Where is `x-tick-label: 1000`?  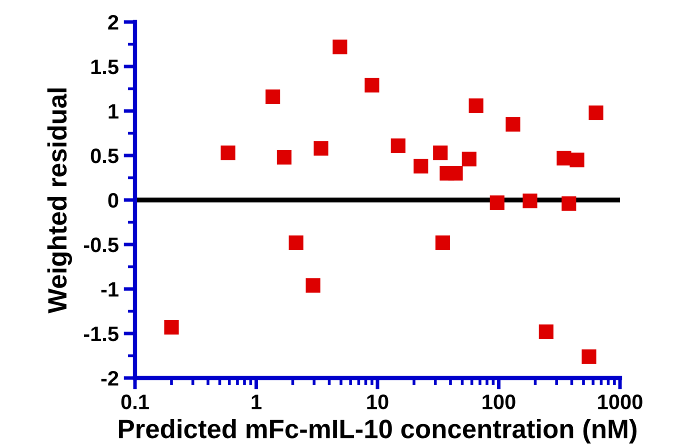
x-tick-label: 1000 is located at coordinates (620, 402).